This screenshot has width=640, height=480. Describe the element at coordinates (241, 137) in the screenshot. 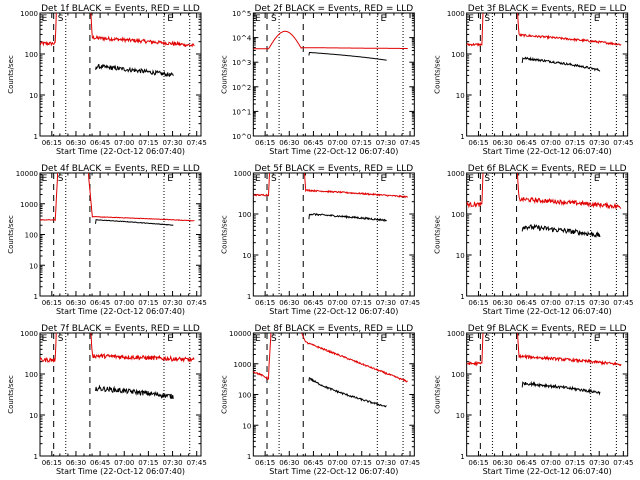

I see `y-tick-label: 10^0` at that location.